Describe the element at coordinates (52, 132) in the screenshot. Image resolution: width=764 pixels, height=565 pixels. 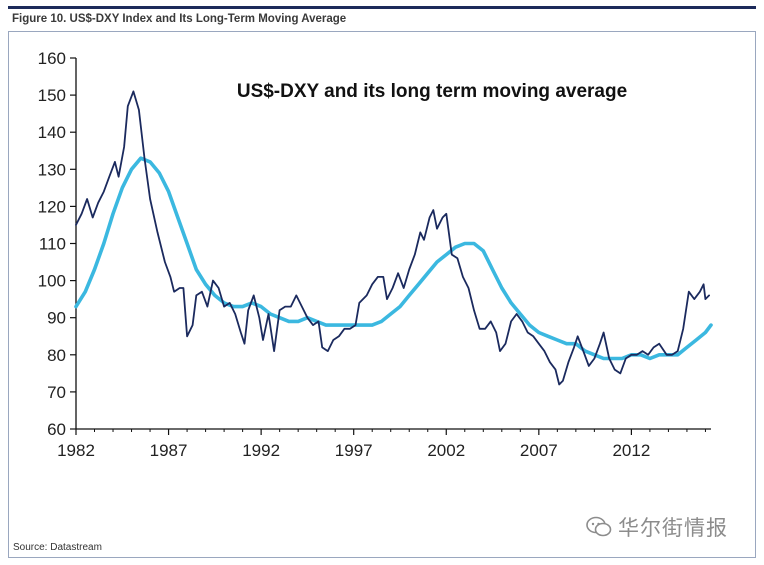
I see `y-tick-label: 140` at that location.